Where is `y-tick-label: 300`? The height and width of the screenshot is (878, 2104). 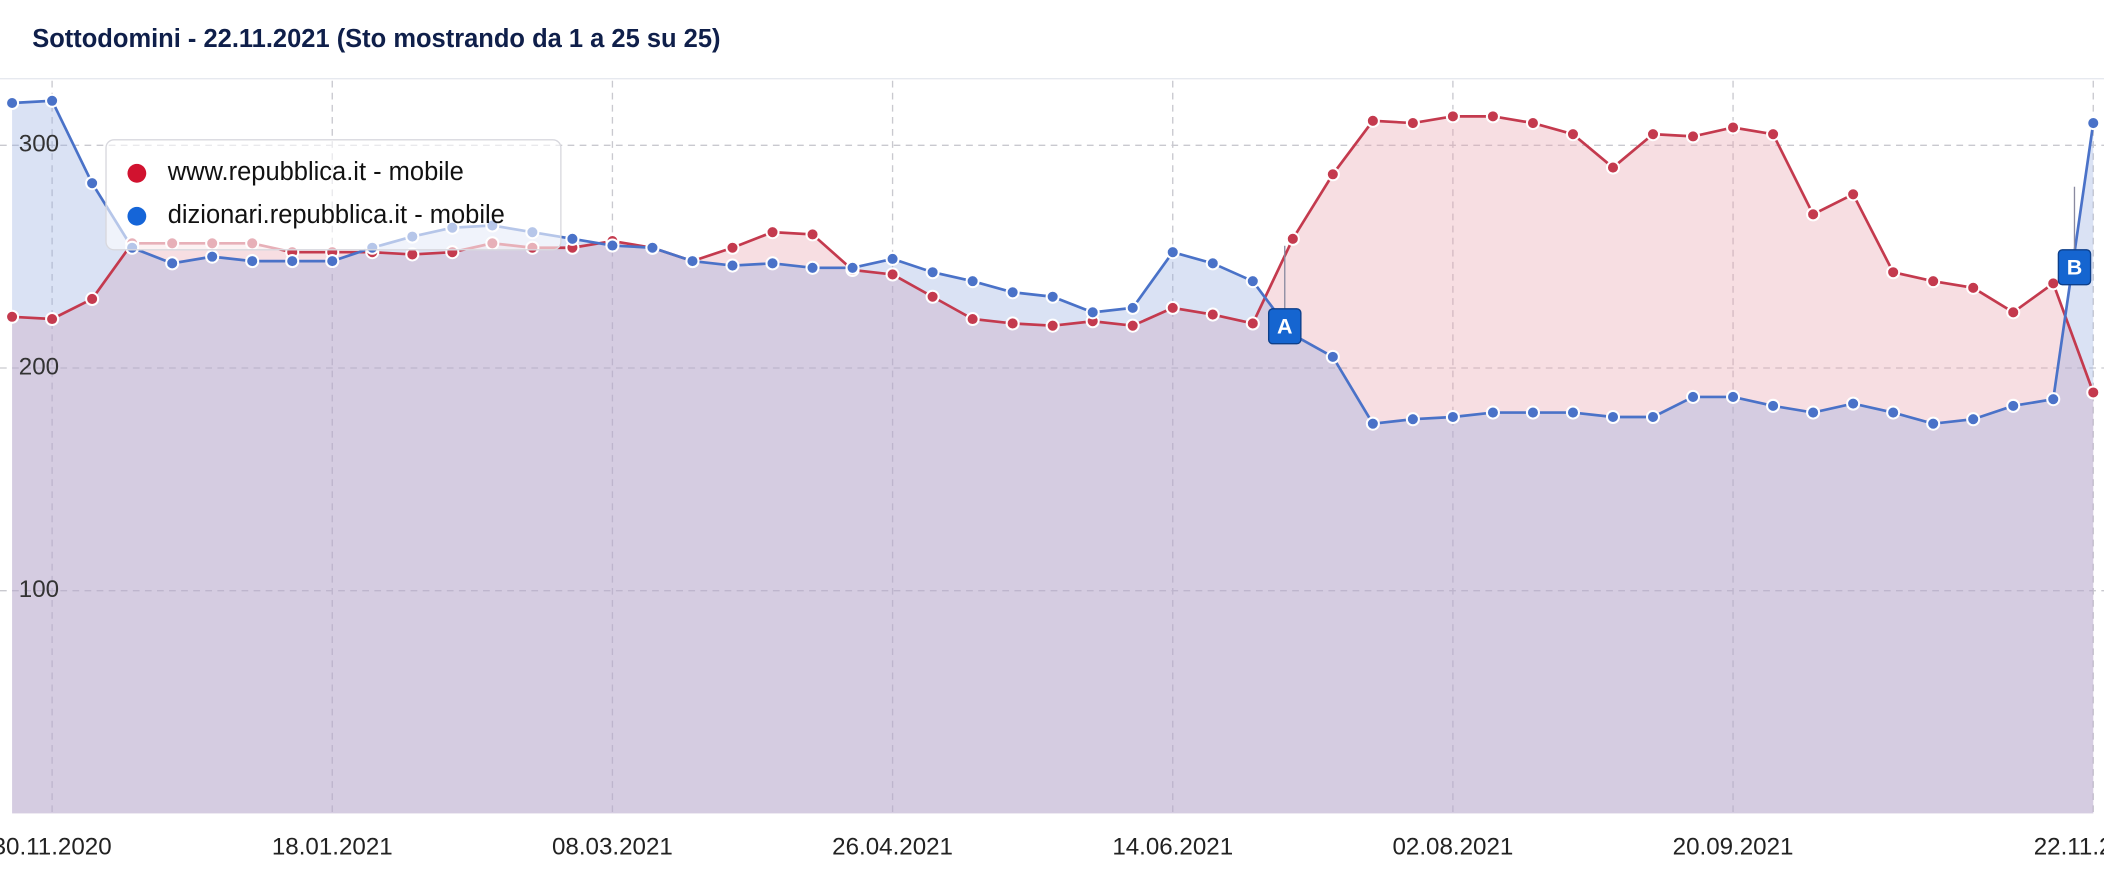 y-tick-label: 300 is located at coordinates (39, 144).